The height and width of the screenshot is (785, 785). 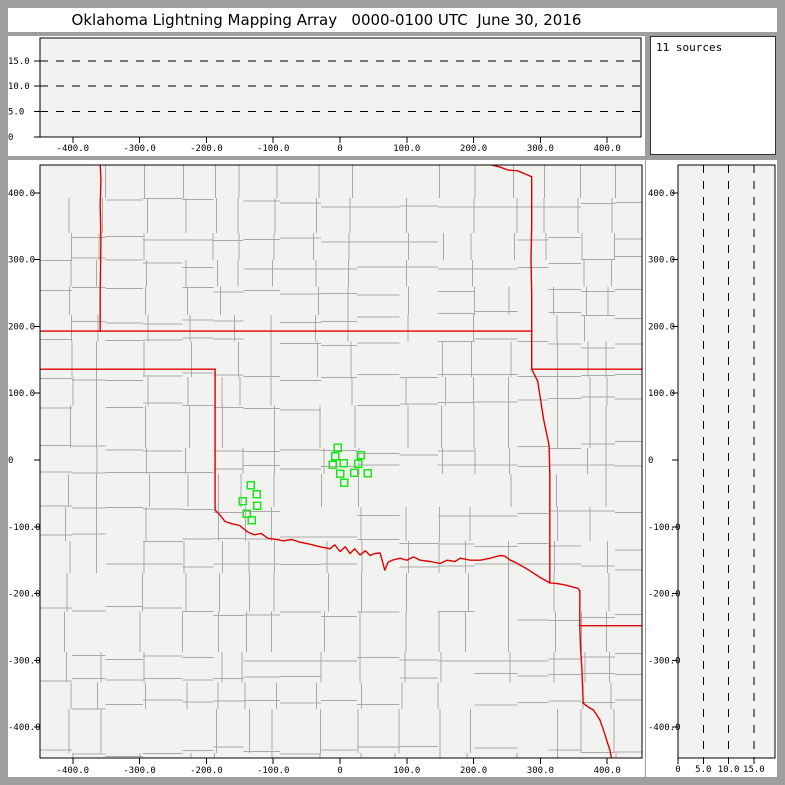 I want to click on top-ticks, so click(x=321, y=101).